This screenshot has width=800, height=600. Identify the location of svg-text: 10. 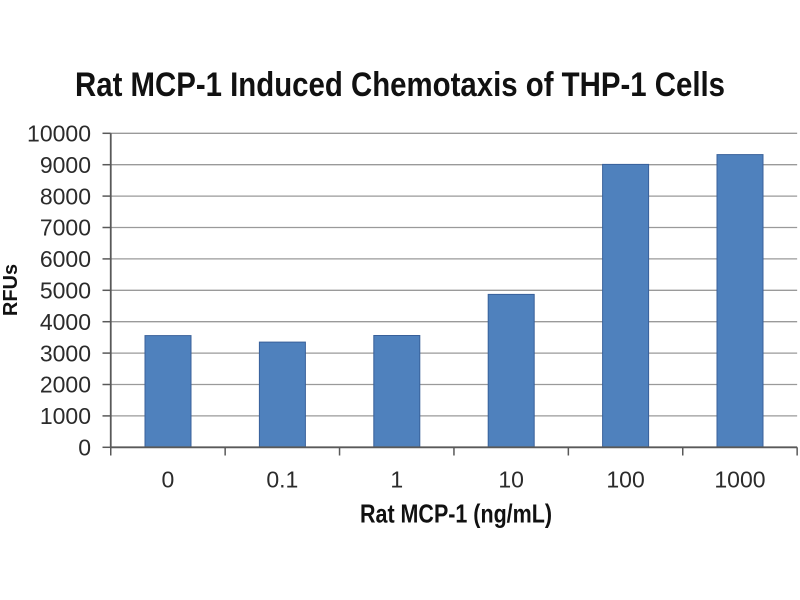
(511, 479).